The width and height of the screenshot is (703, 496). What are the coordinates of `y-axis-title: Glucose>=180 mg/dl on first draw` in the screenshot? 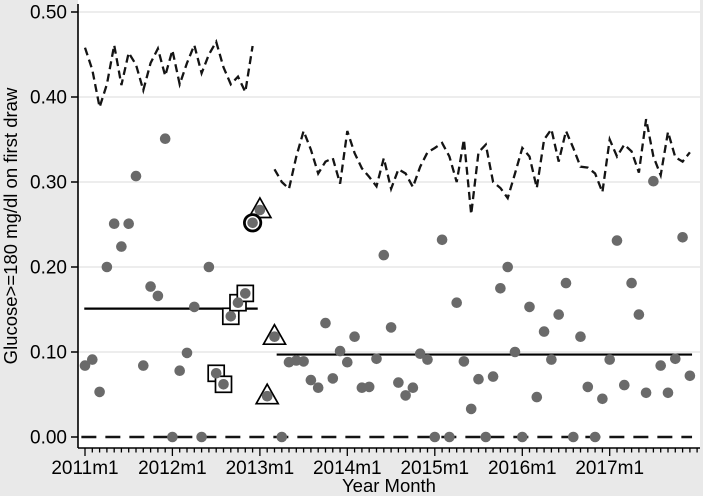 It's located at (10, 225).